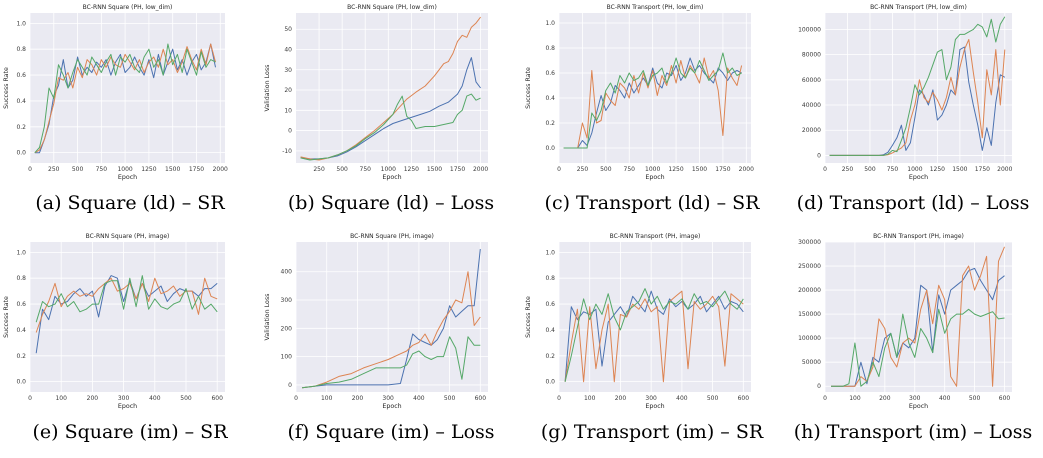  What do you see at coordinates (288, 49) in the screenshot?
I see `y-tick-label: 40` at bounding box center [288, 49].